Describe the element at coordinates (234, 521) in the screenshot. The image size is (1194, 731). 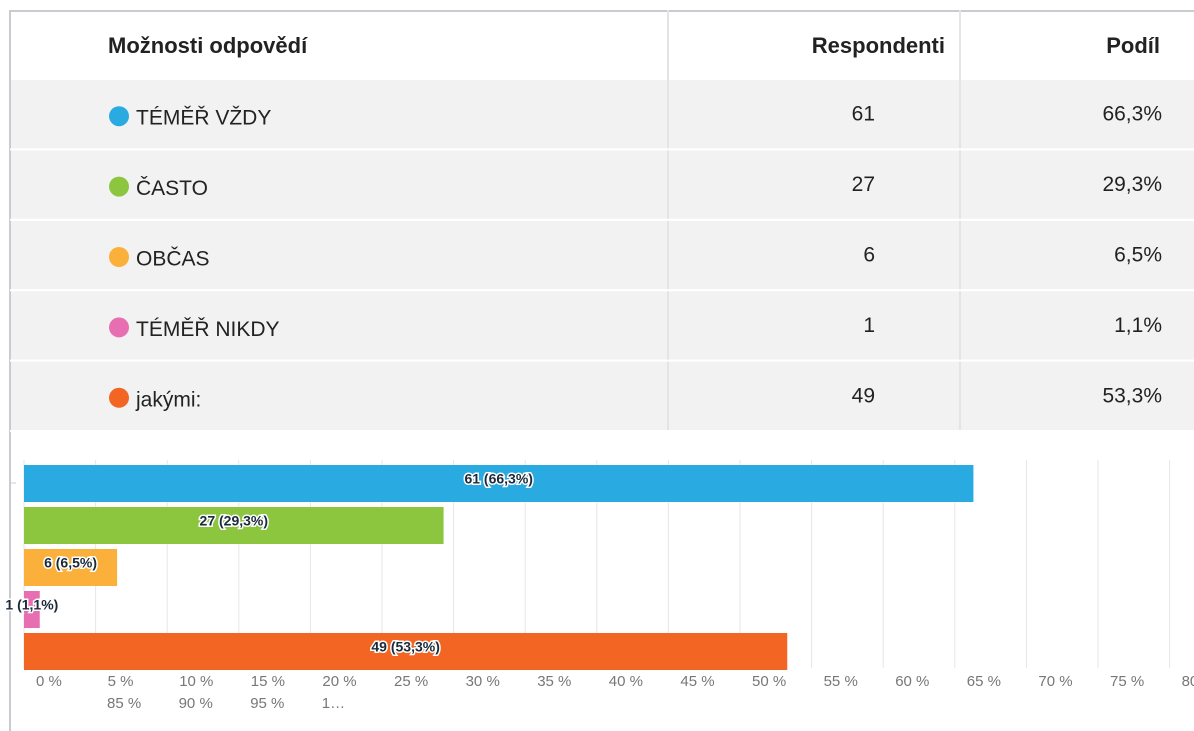
I see `bar-value-label: 27 (29,3%)` at that location.